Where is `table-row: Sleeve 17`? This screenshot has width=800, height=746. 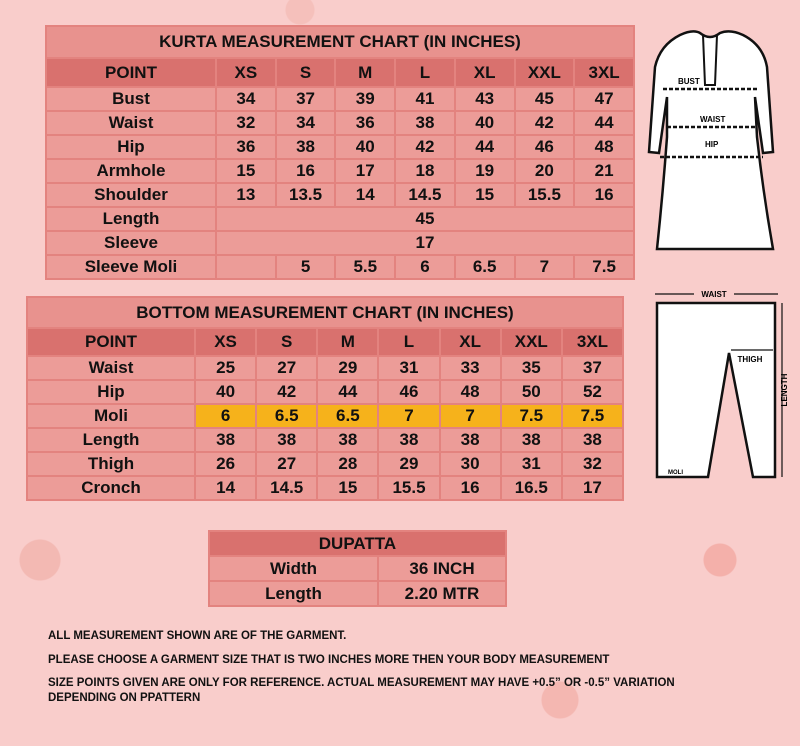
table-row: Sleeve 17 is located at coordinates (340, 243).